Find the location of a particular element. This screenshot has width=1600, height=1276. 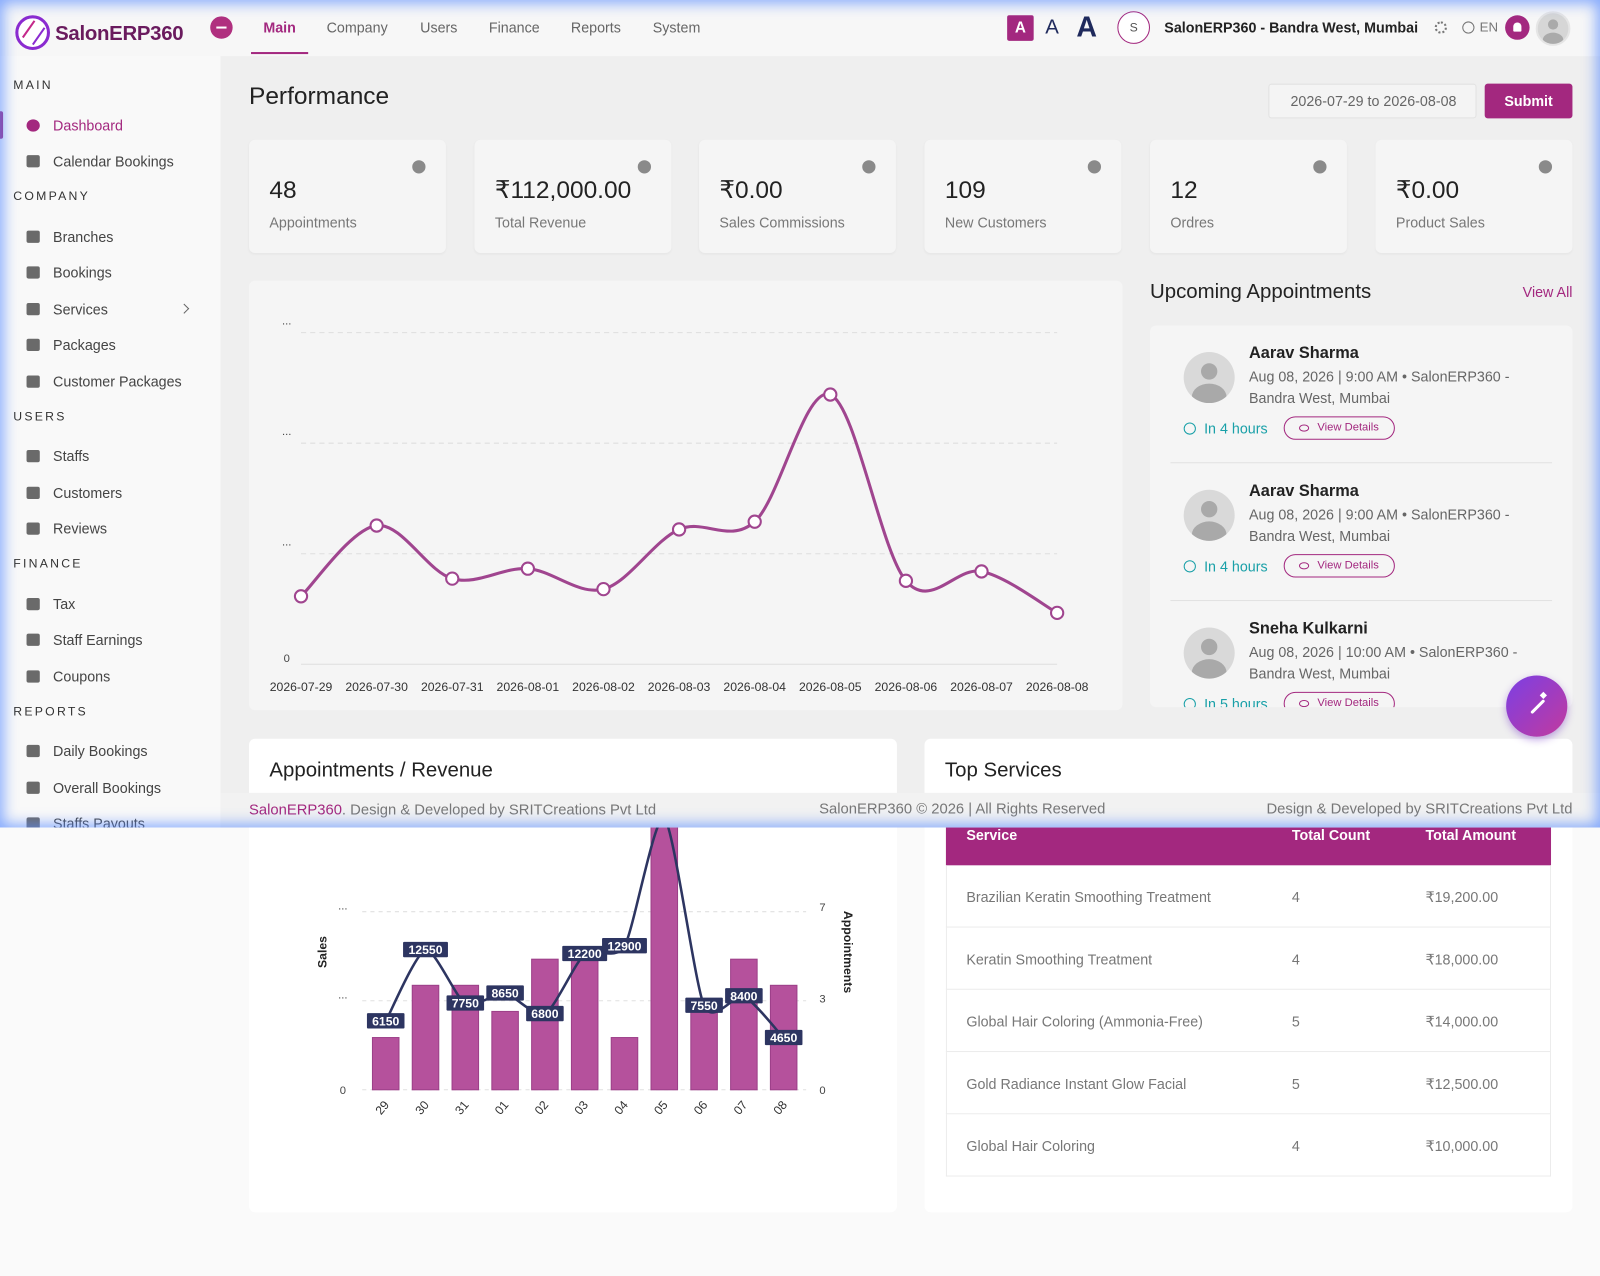

sidebar-item: Services is located at coordinates (110, 309).